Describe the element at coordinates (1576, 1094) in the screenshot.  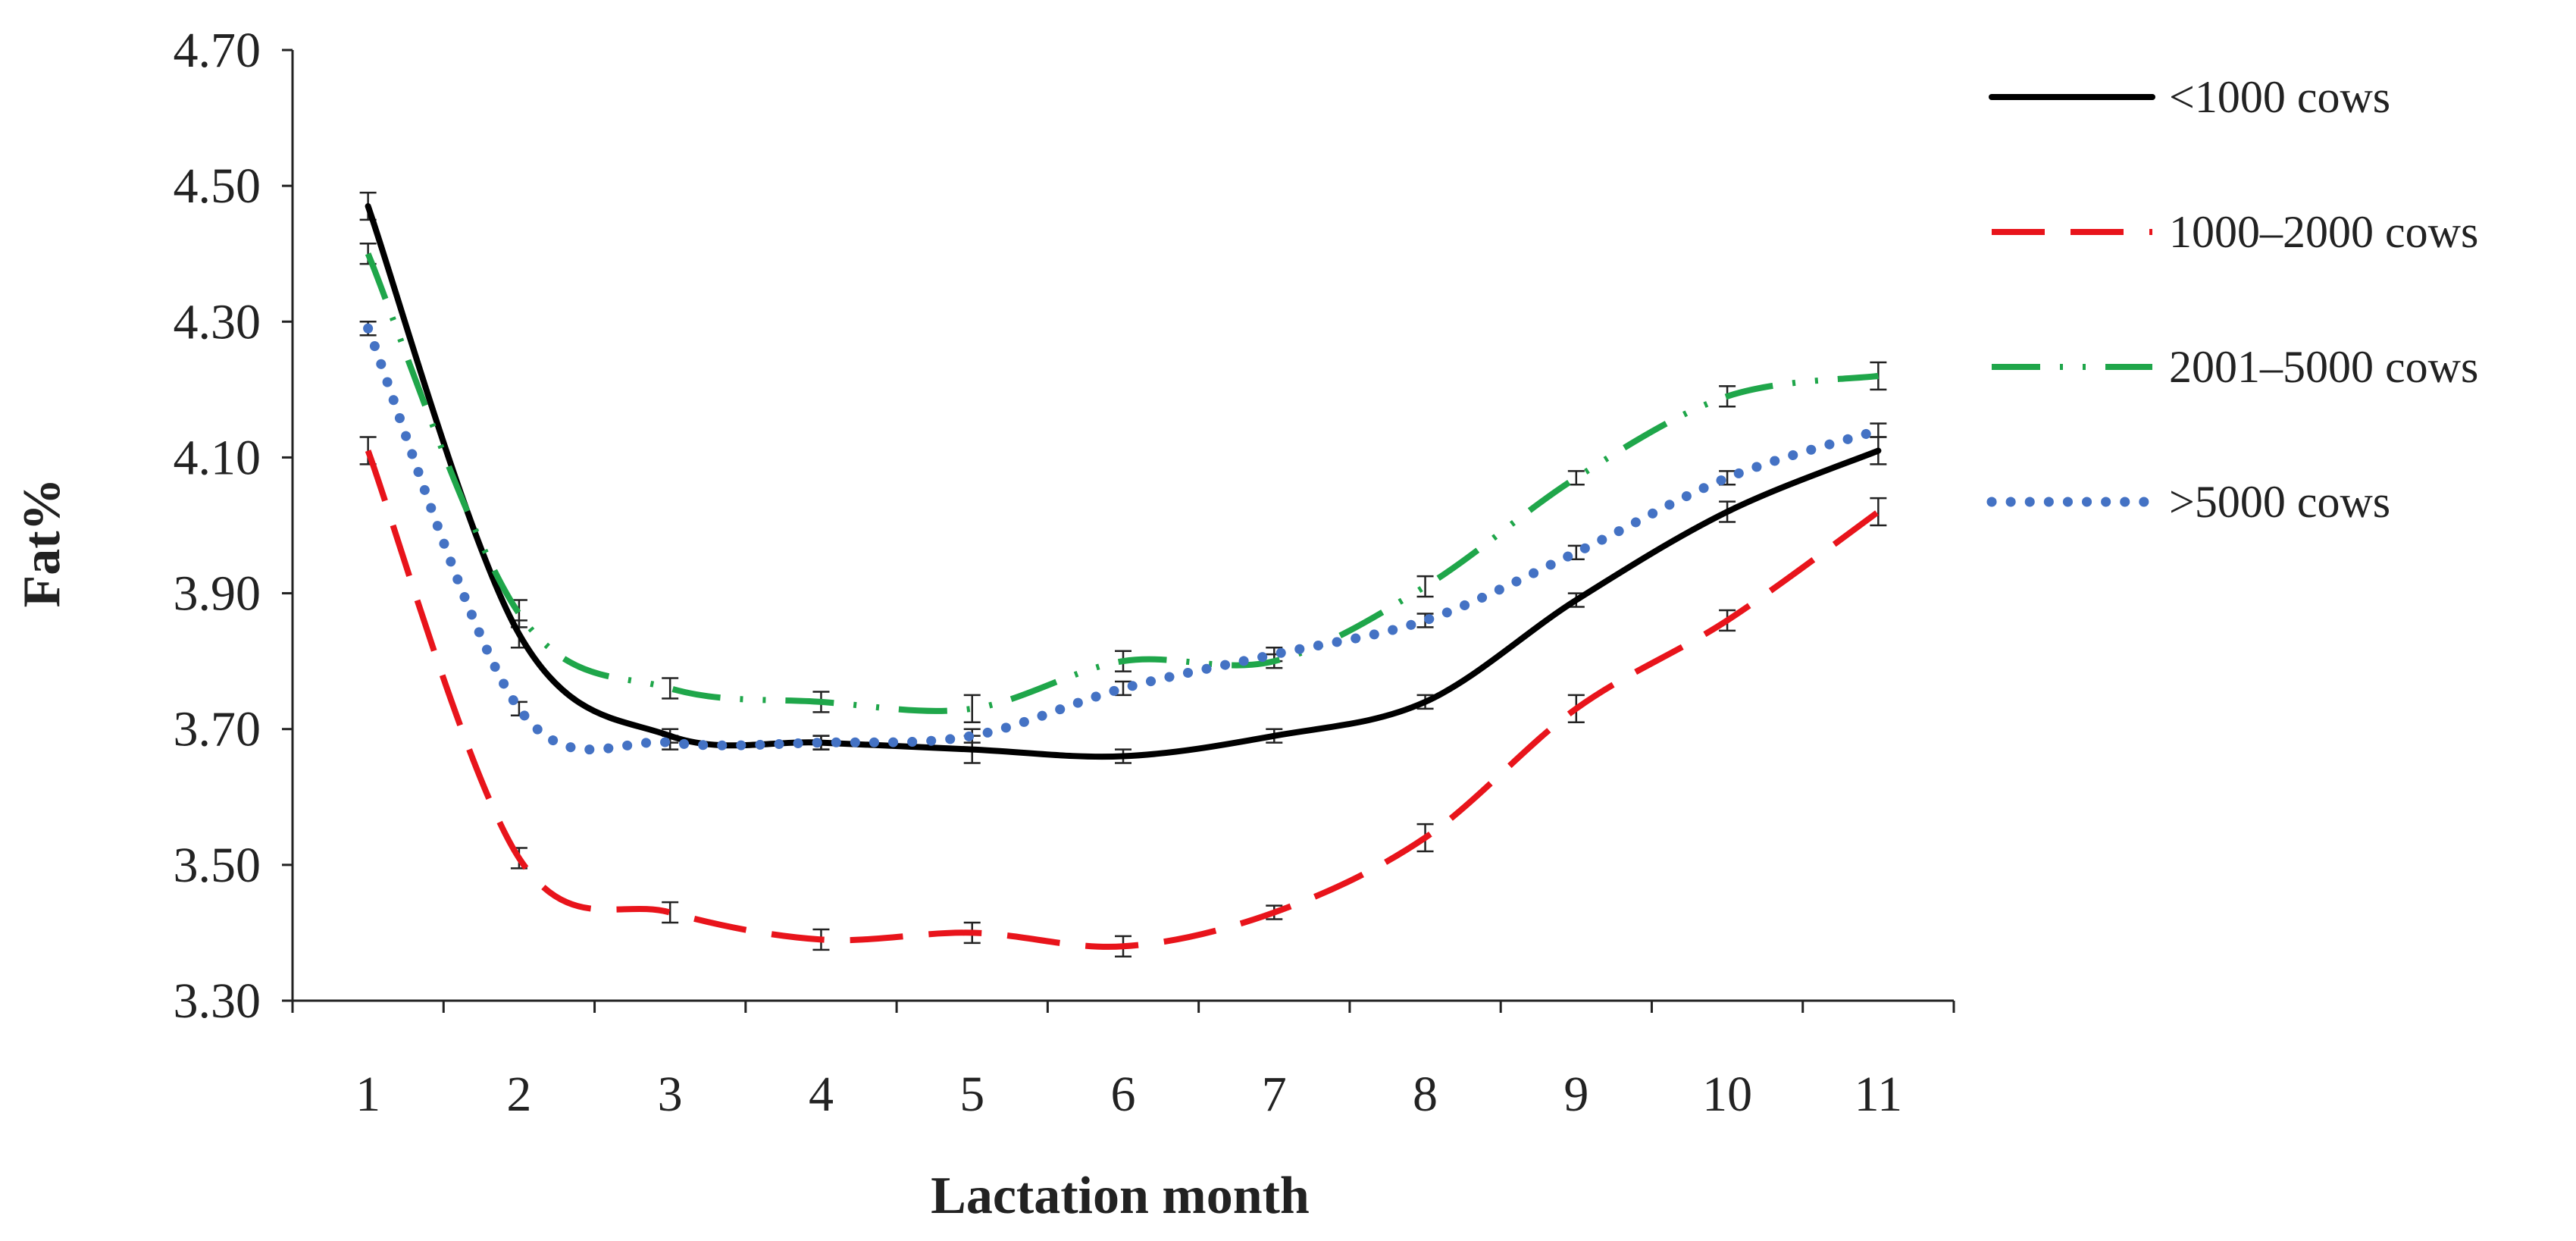
I see `x-tick-label: 9` at that location.